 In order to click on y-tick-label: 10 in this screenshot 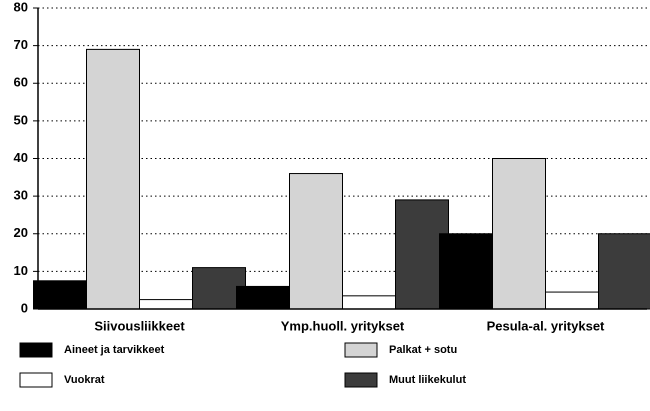, I will do `click(21, 270)`.